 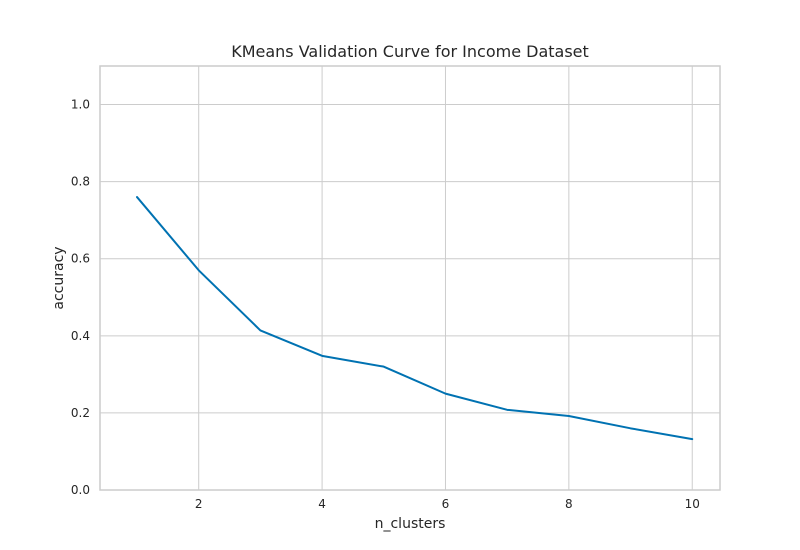 What do you see at coordinates (80, 297) in the screenshot?
I see `y-tick-labels: 0.0 0.2 0.4 0.6 0.8 1.0` at bounding box center [80, 297].